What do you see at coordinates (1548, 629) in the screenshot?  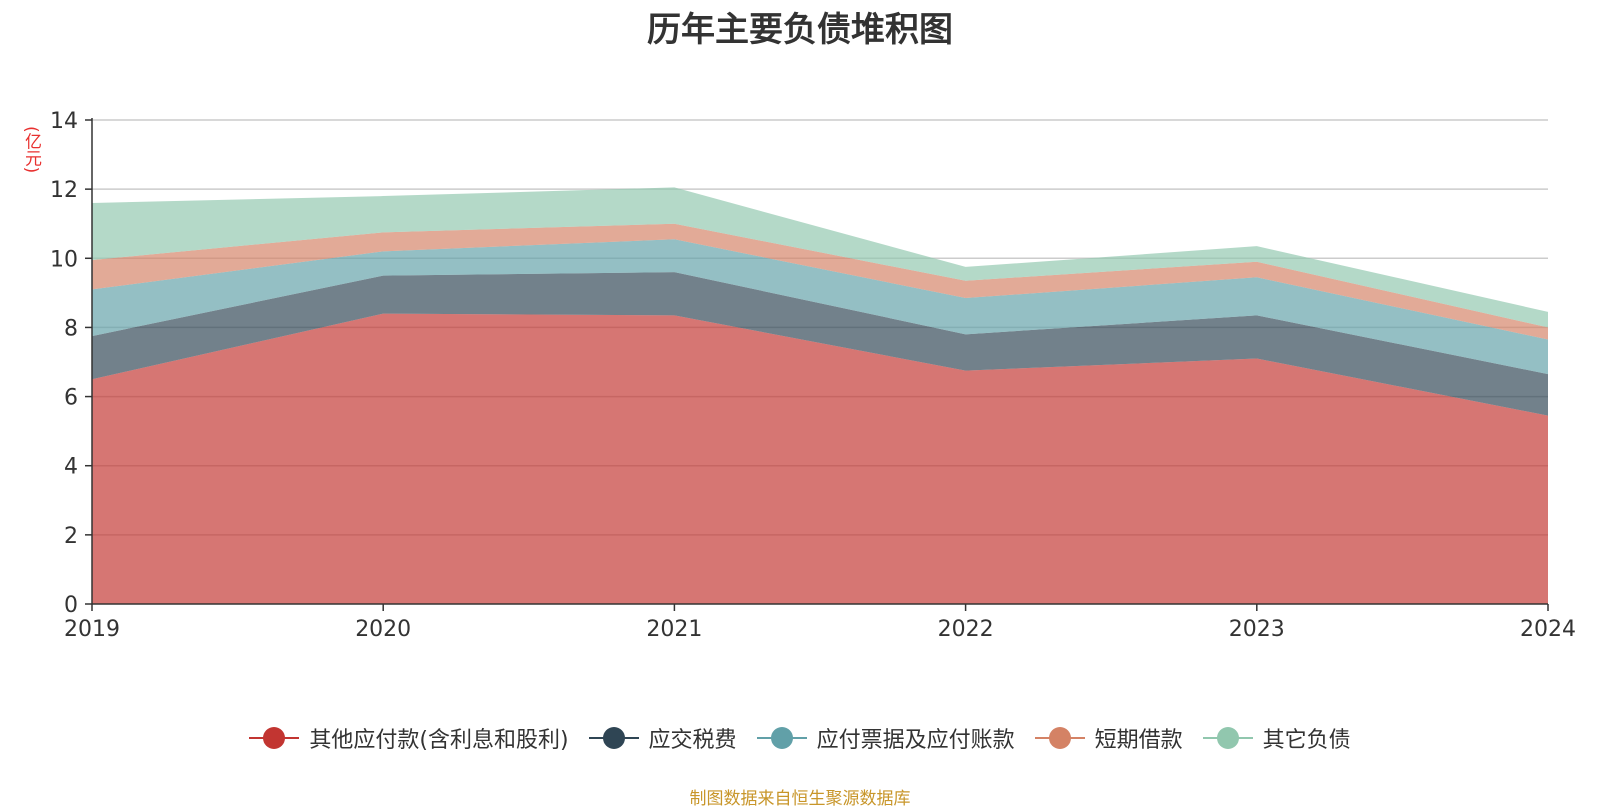 I see `x-tick-label: 2024` at bounding box center [1548, 629].